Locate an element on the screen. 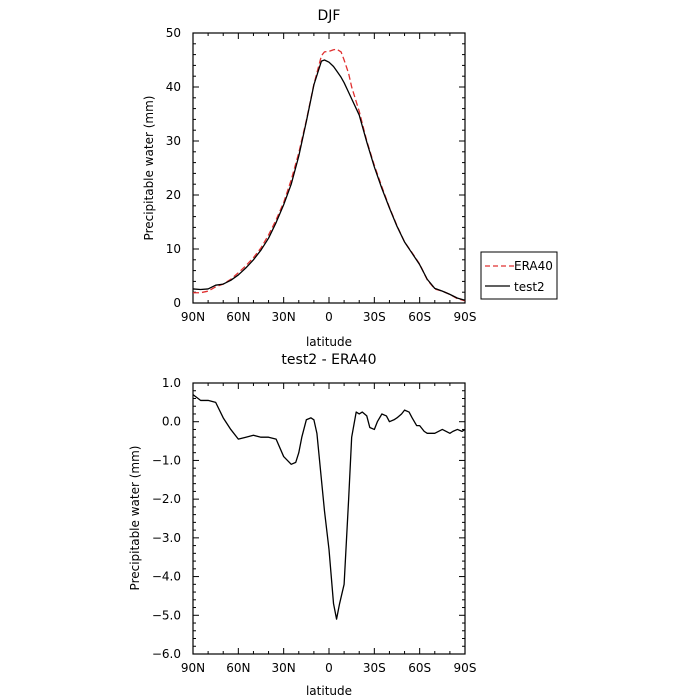 Image resolution: width=700 pixels, height=700 pixels. y-tick-label: 50 is located at coordinates (173, 33).